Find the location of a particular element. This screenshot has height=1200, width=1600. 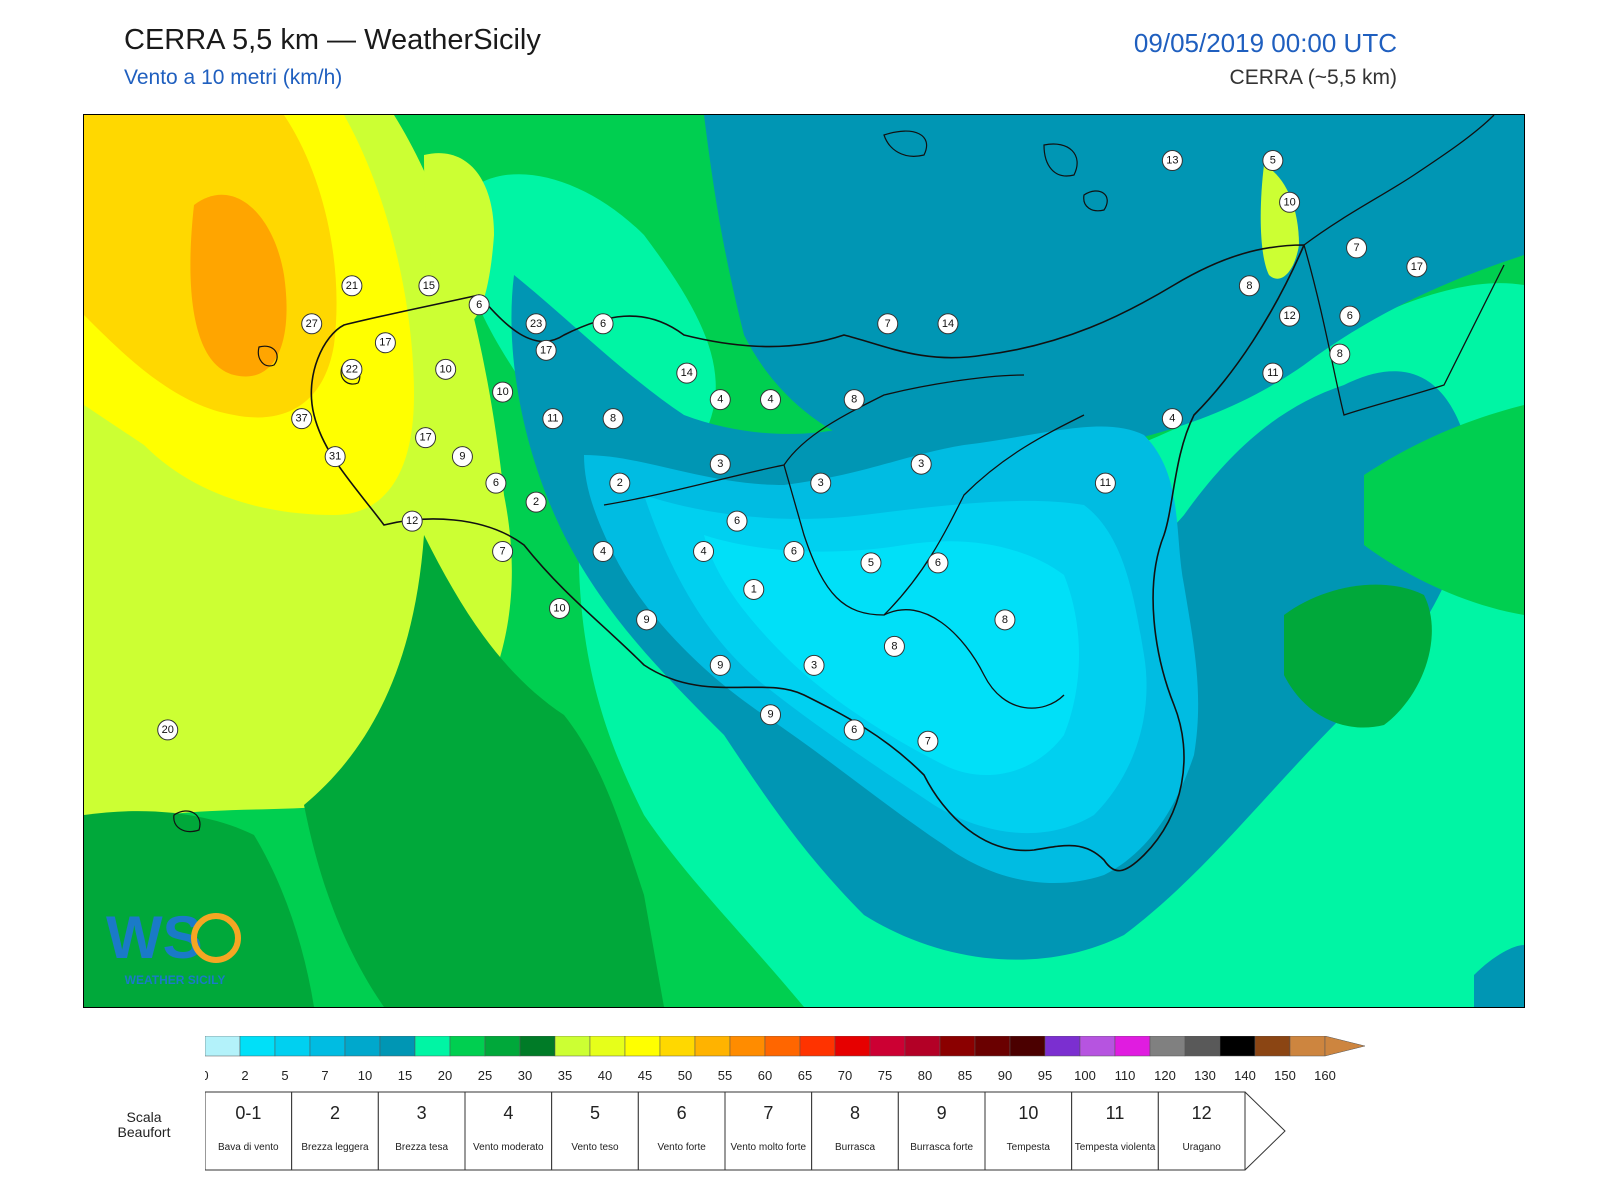

beaufort-number: 9 is located at coordinates (942, 1113).